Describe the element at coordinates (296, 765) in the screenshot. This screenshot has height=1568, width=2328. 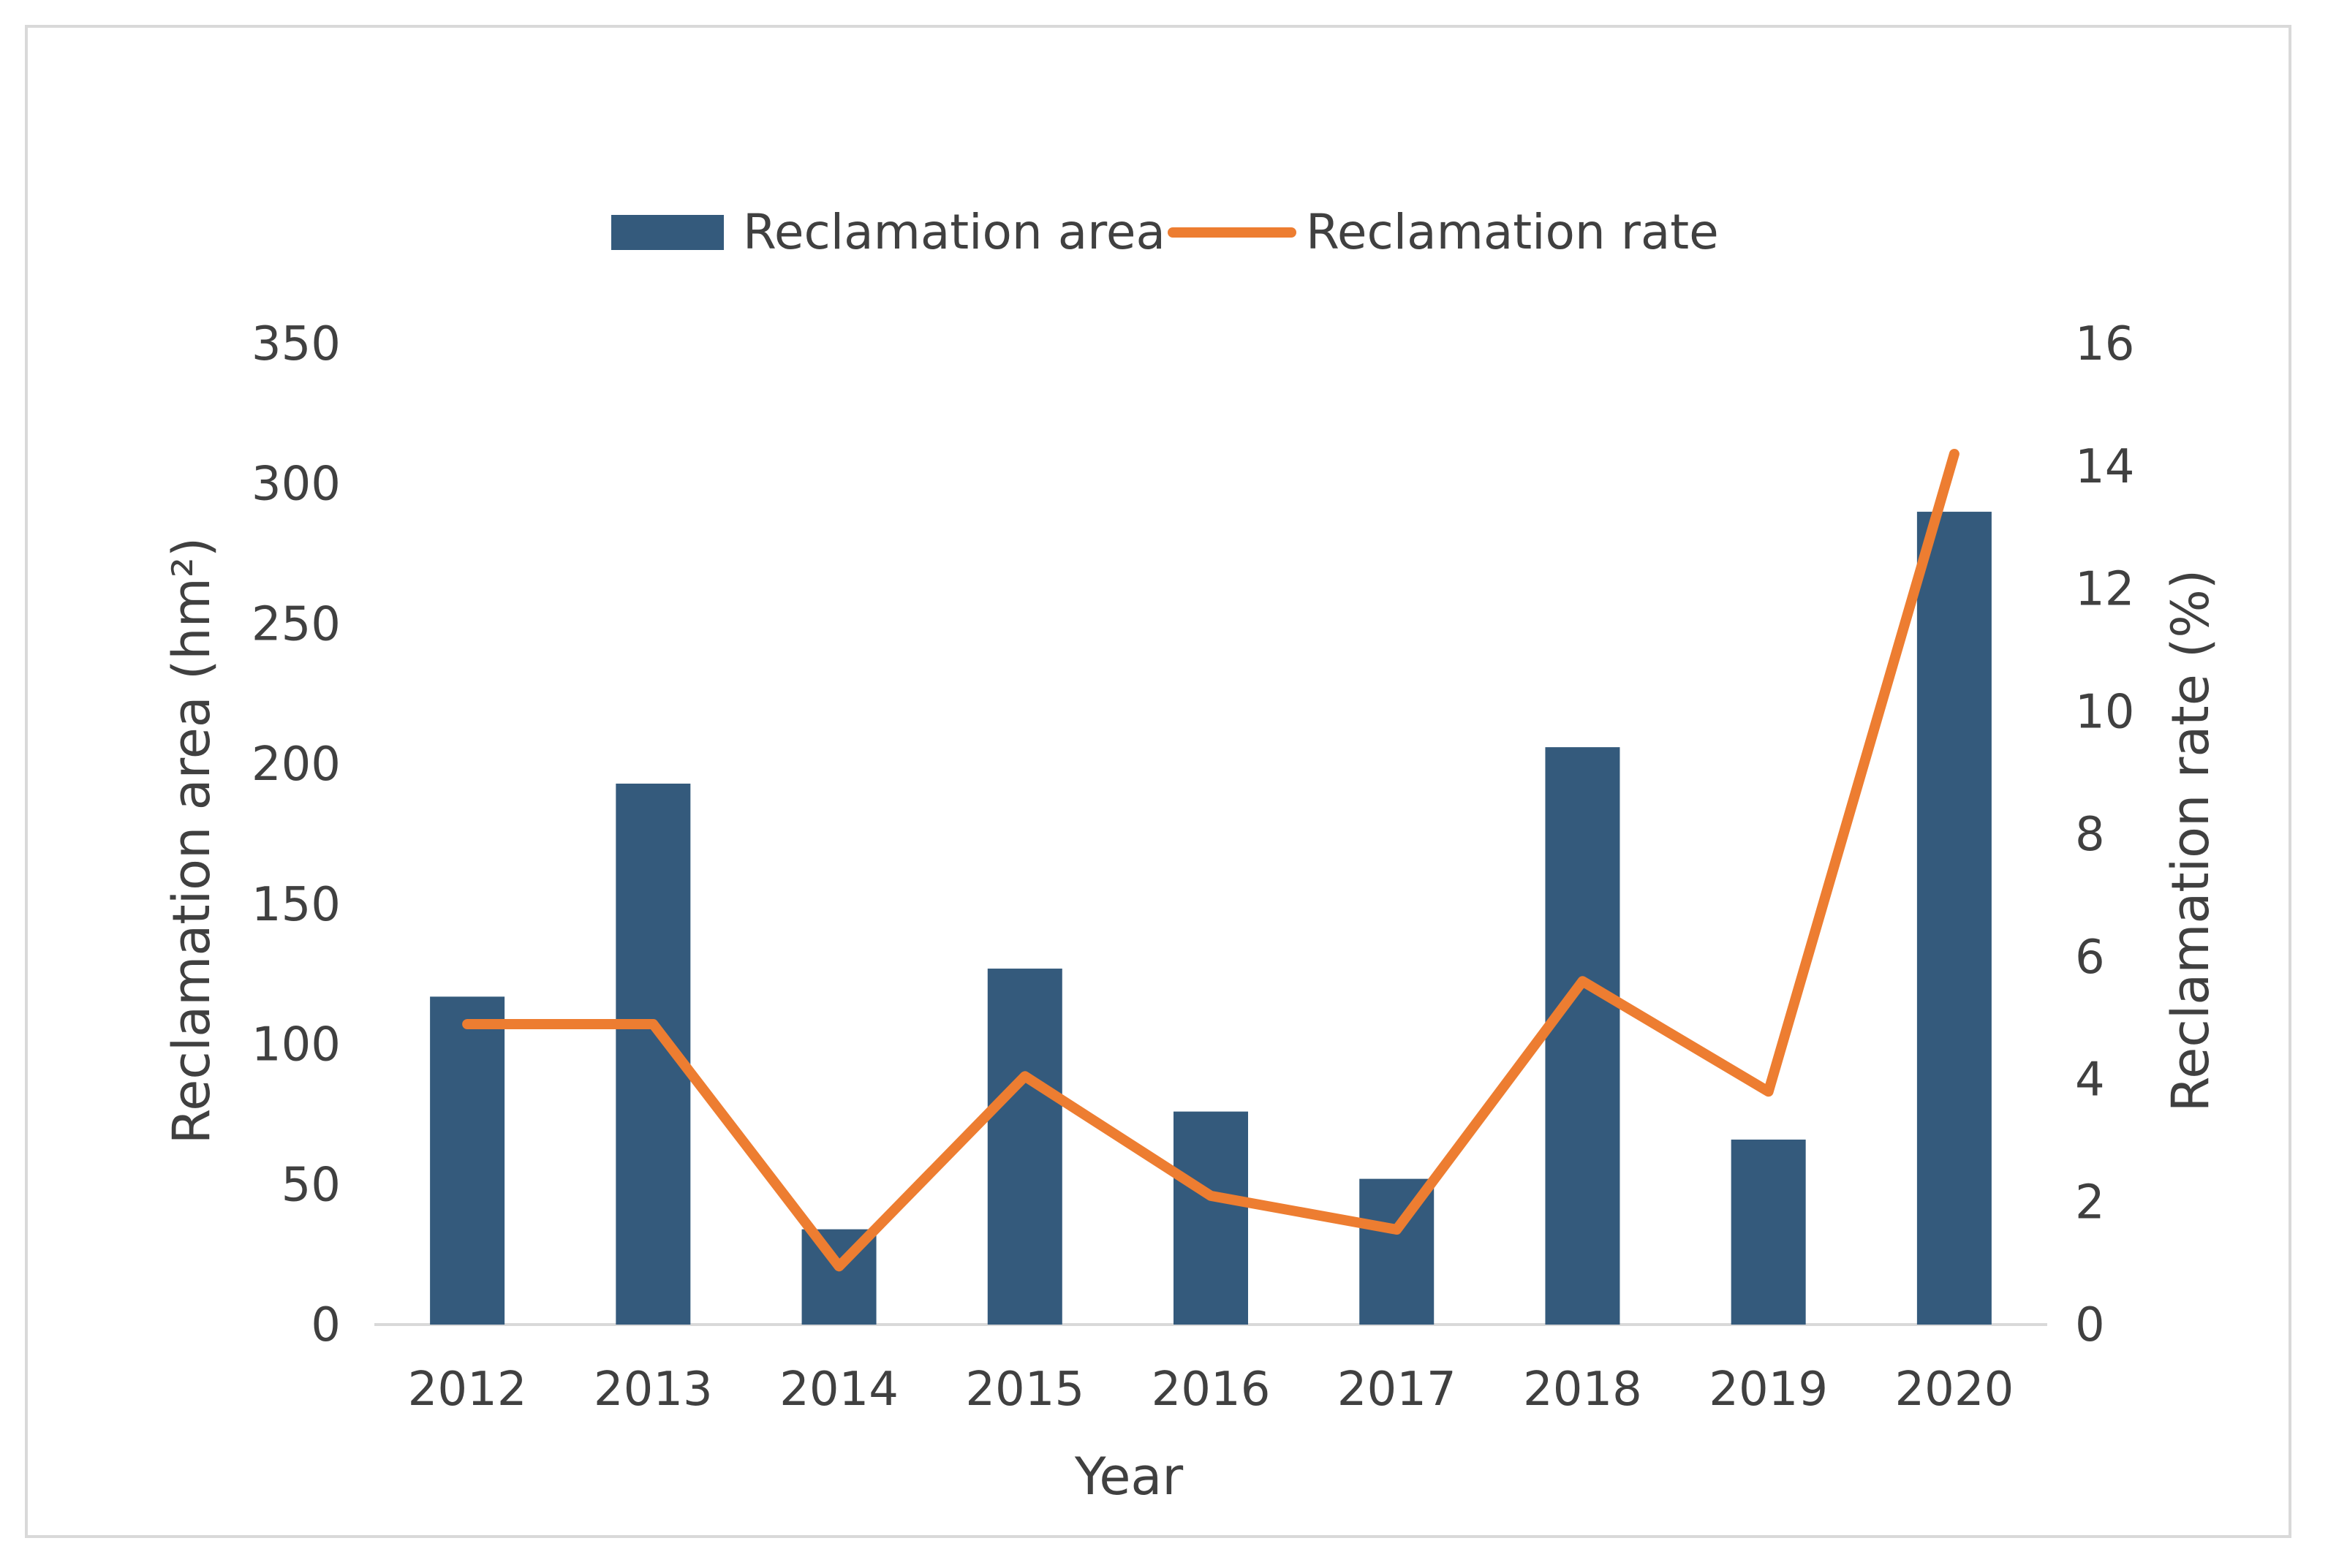
I see `y-tick-label: 200` at that location.